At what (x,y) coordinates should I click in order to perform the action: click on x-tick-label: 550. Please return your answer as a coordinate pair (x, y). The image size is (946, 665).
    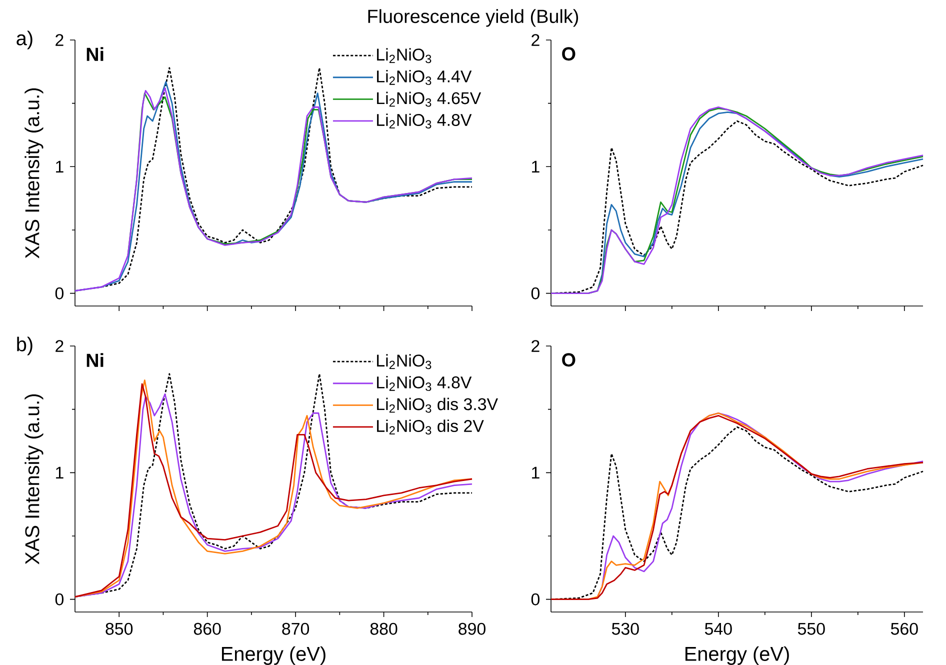
    Looking at the image, I should click on (811, 628).